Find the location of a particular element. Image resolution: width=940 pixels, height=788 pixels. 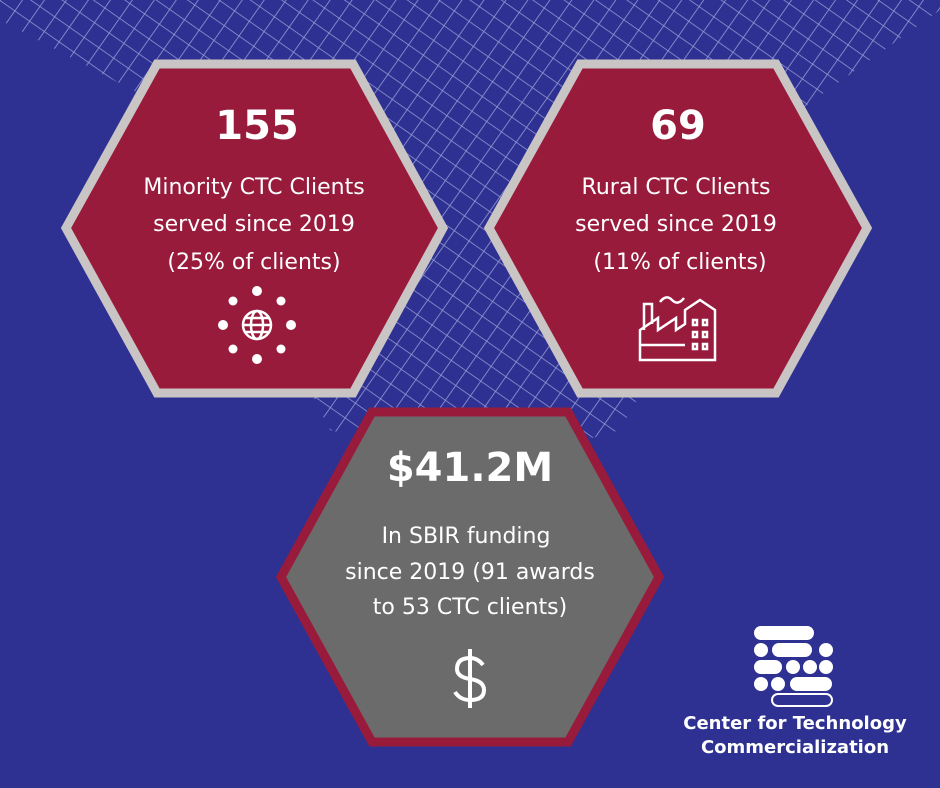

stat-value: 69 is located at coordinates (678, 126).